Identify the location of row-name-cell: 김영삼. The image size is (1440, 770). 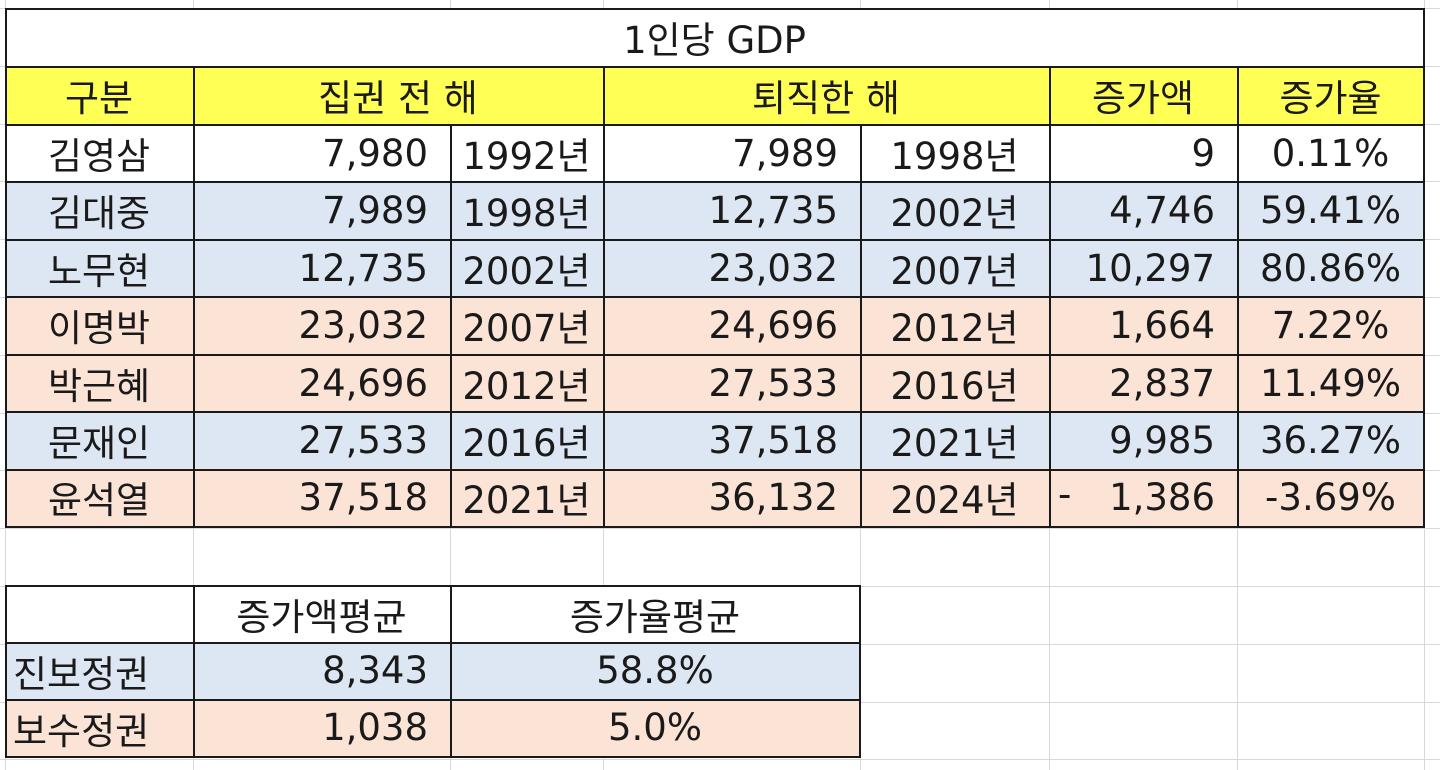
(99, 153).